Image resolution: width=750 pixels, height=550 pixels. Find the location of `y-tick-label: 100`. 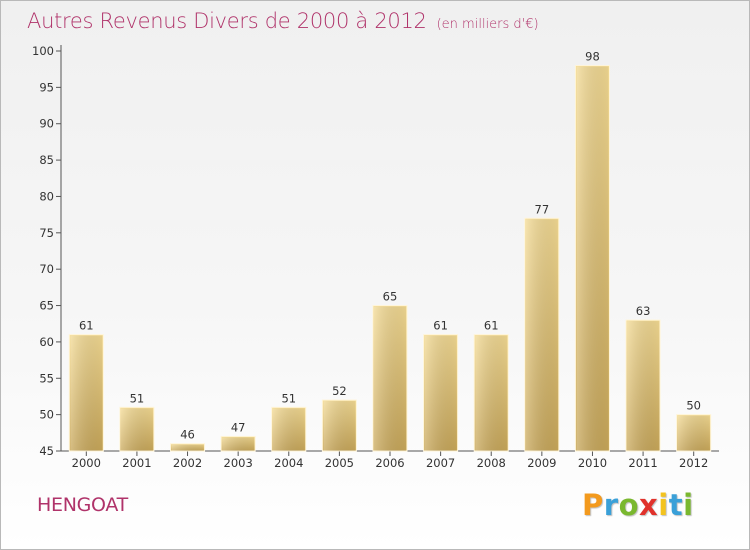

y-tick-label: 100 is located at coordinates (43, 51).